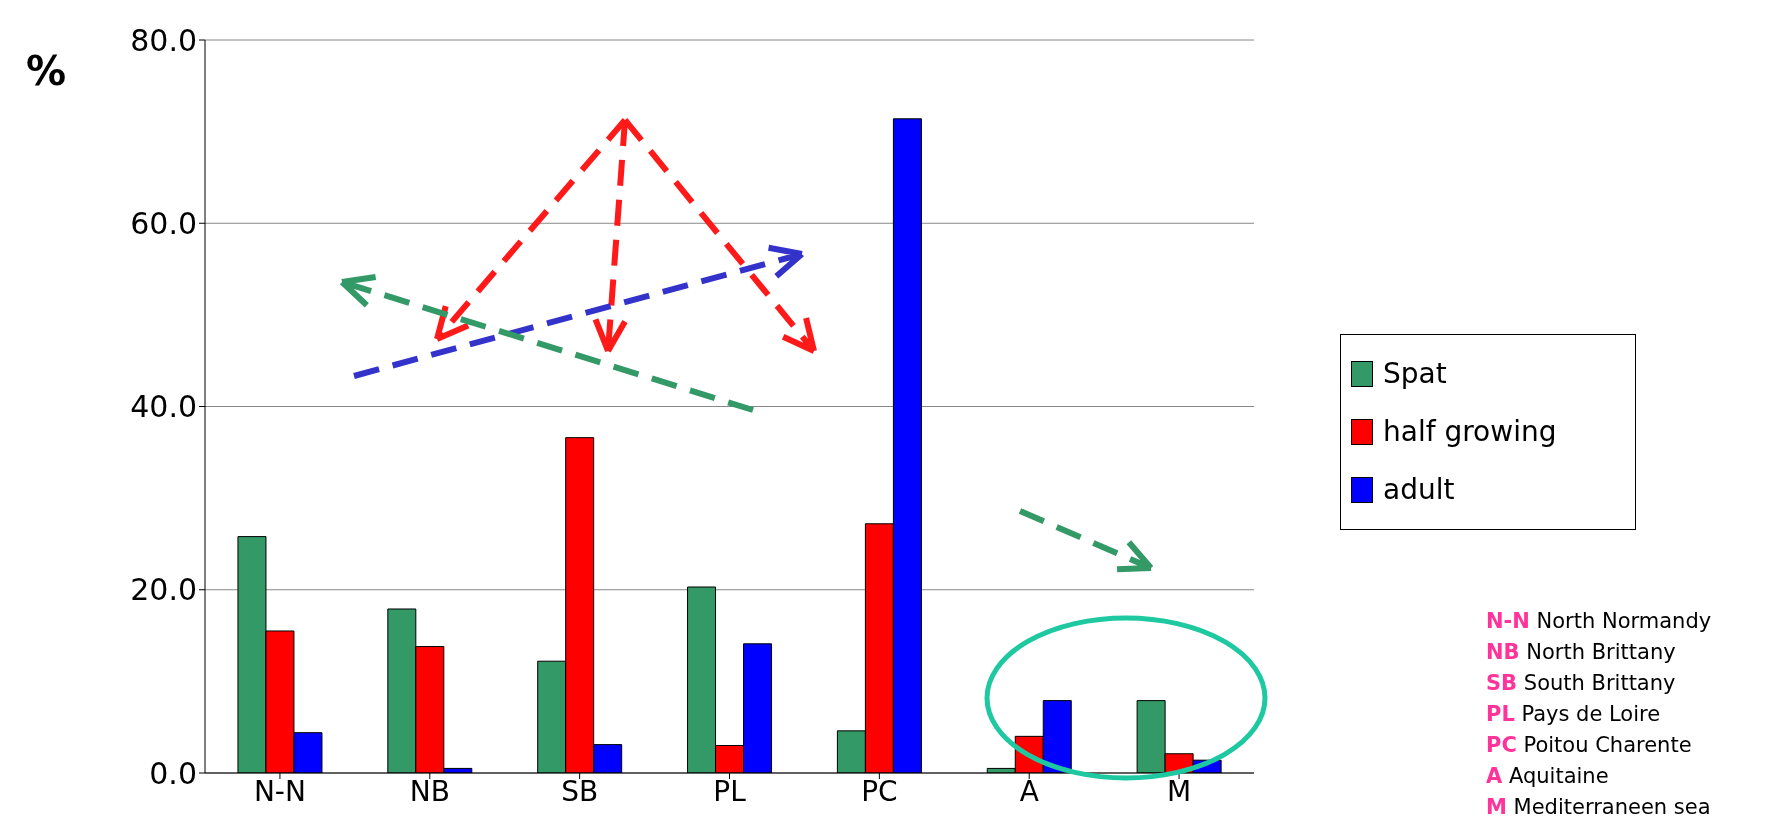 The image size is (1792, 838). I want to click on x-tick-label: M, so click(1179, 791).